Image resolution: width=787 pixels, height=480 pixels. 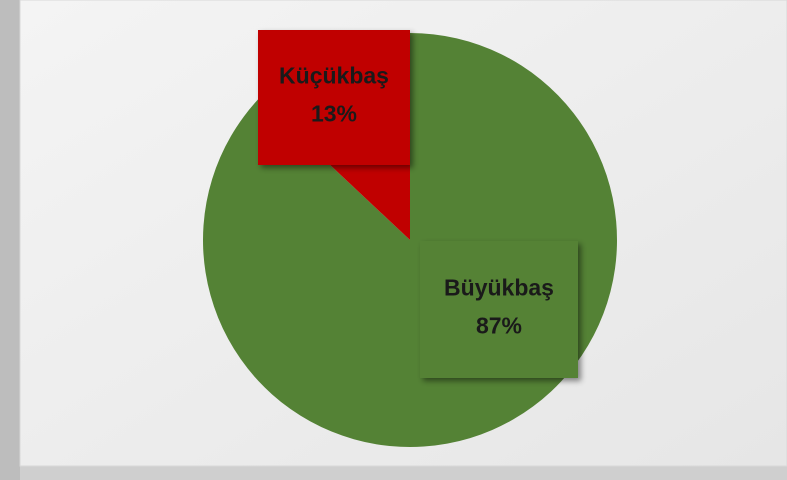 I want to click on value-label: 13%, so click(x=334, y=114).